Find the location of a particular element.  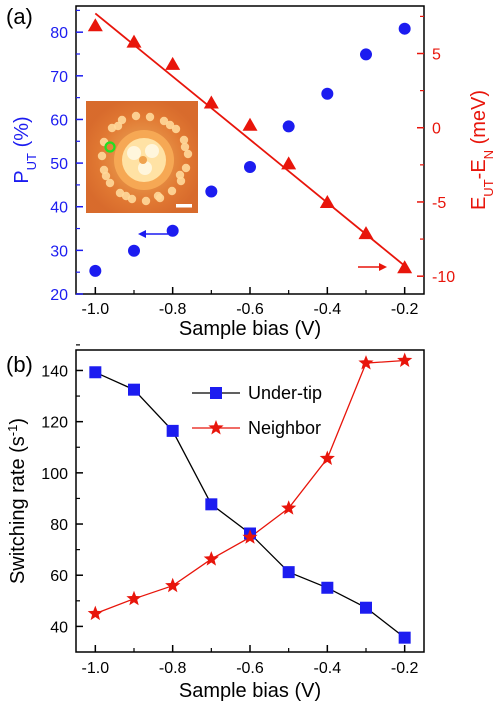

panel-b-ytick-label: 140 is located at coordinates (54, 371).